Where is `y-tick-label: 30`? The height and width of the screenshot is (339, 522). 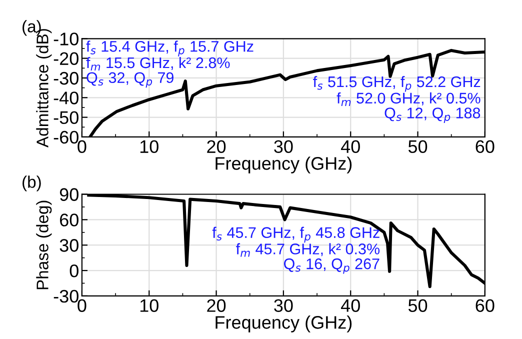 y-tick-label: 30 is located at coordinates (69, 245).